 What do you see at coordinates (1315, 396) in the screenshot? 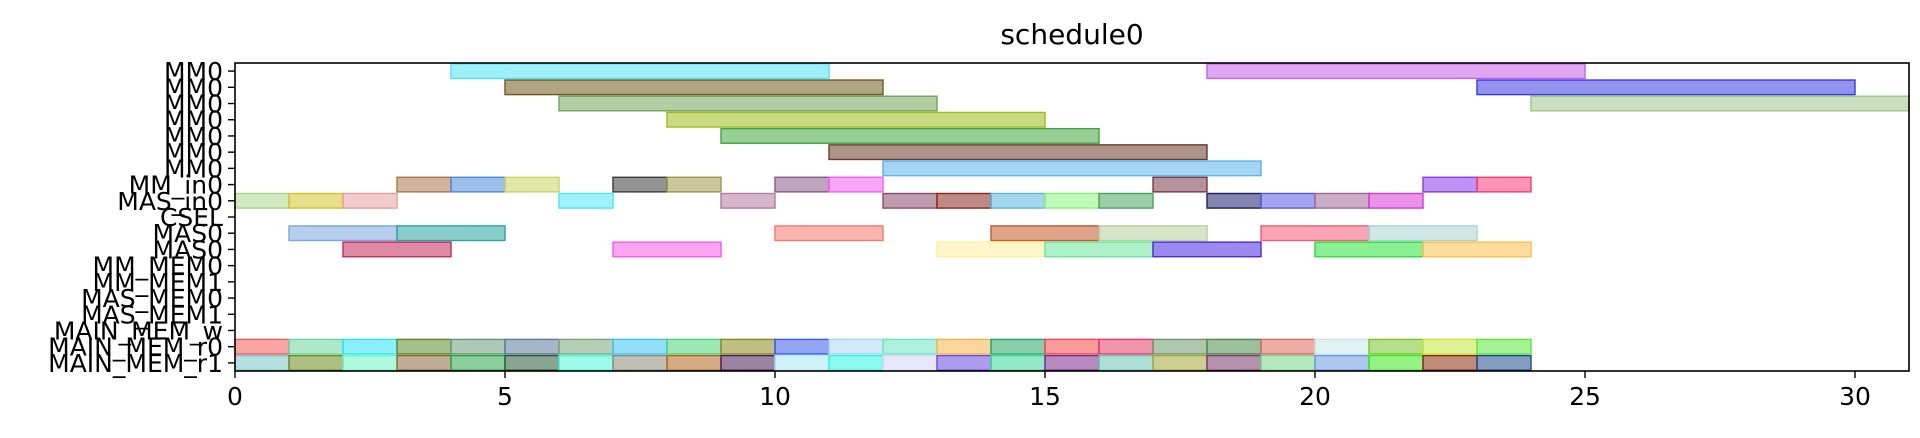
I see `x-tick-label: 20` at bounding box center [1315, 396].